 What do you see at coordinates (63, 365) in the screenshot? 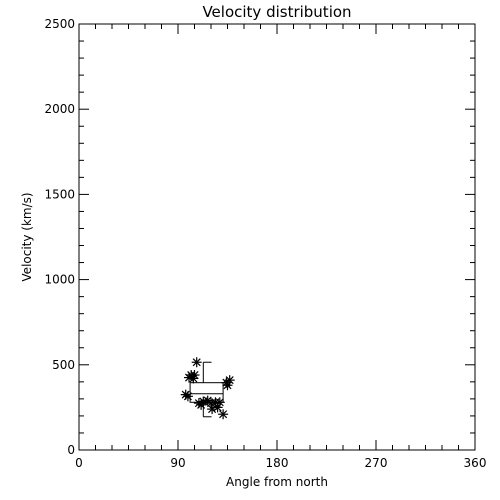
I see `y-tick-label: 500` at bounding box center [63, 365].